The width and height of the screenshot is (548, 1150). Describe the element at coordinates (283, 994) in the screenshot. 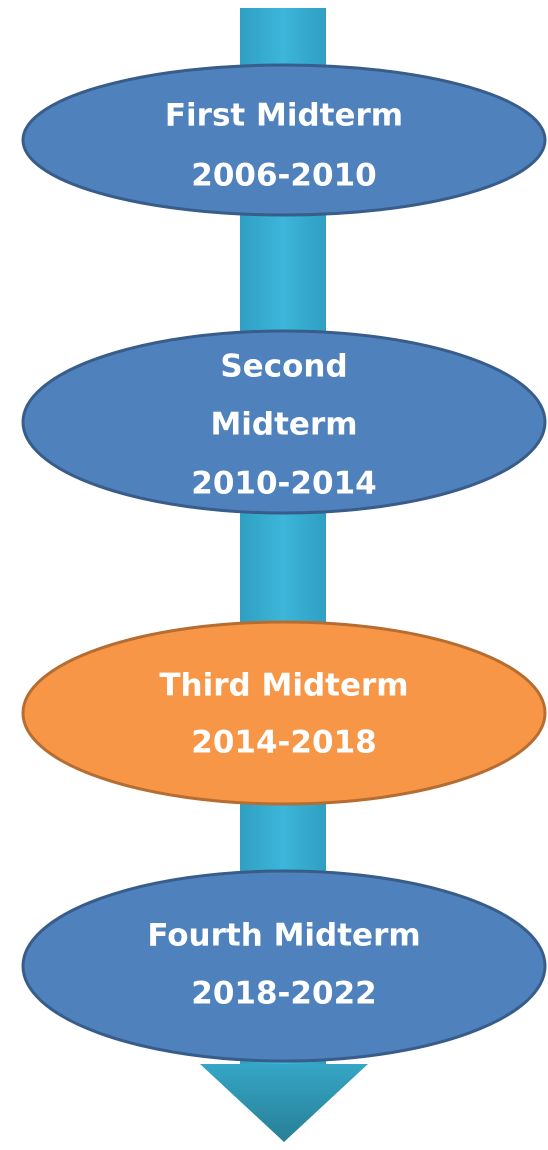

I see `node-label: 2018-2022` at that location.